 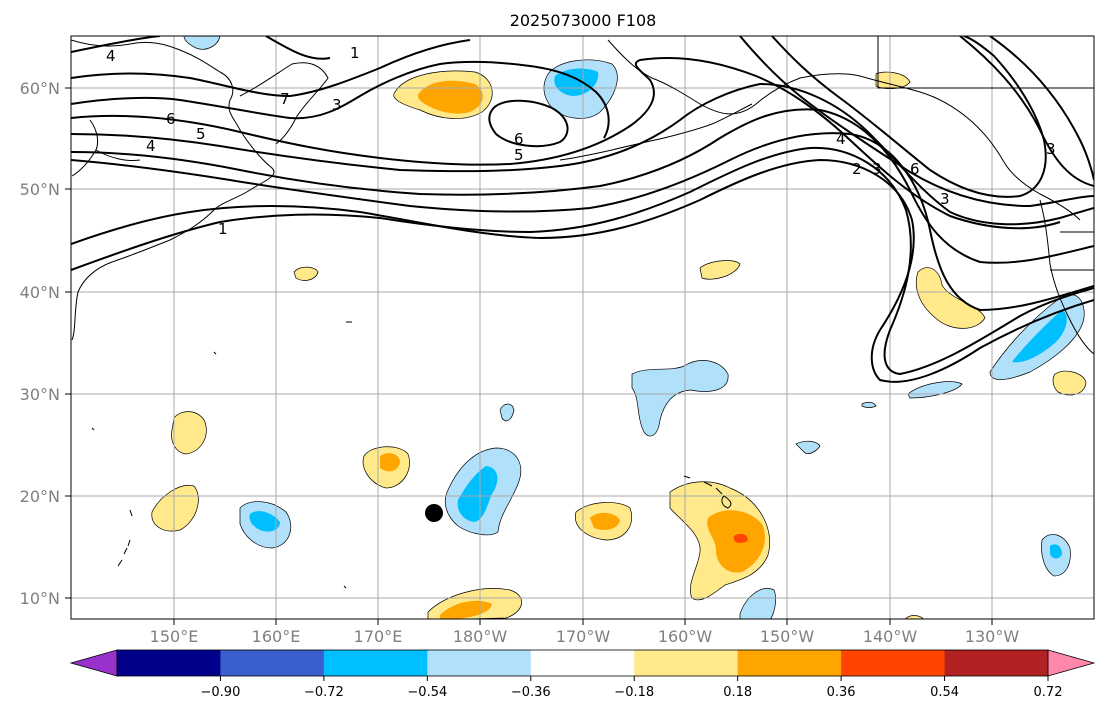 What do you see at coordinates (40, 598) in the screenshot?
I see `lat-label-10n: 10°N` at bounding box center [40, 598].